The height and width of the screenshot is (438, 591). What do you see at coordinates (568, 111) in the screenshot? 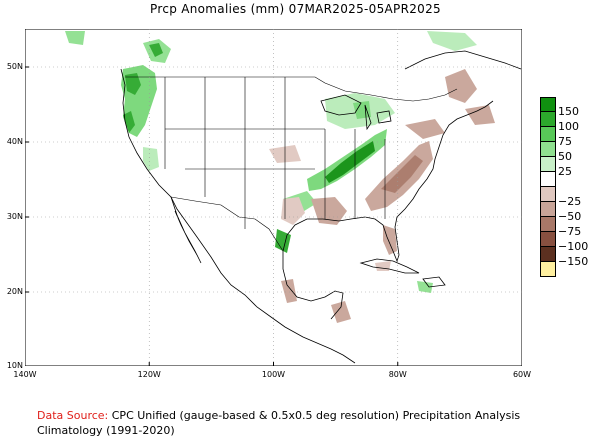
I see `legend-label: 150` at bounding box center [568, 111].